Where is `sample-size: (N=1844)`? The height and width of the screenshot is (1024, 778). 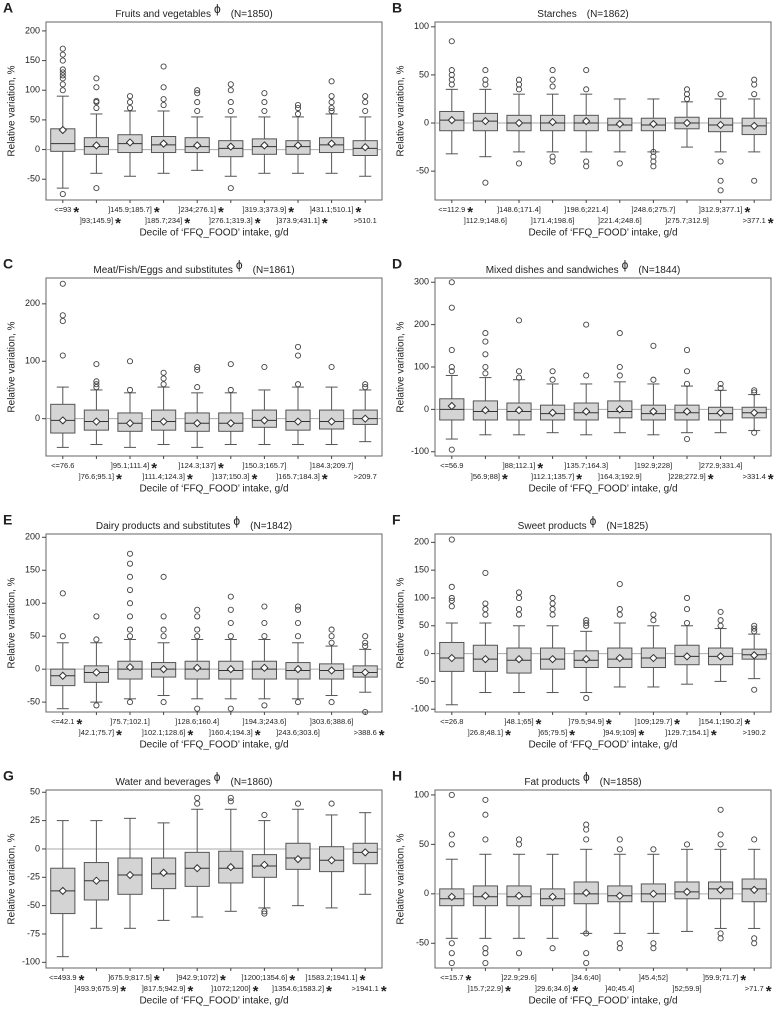 sample-size: (N=1844) is located at coordinates (659, 270).